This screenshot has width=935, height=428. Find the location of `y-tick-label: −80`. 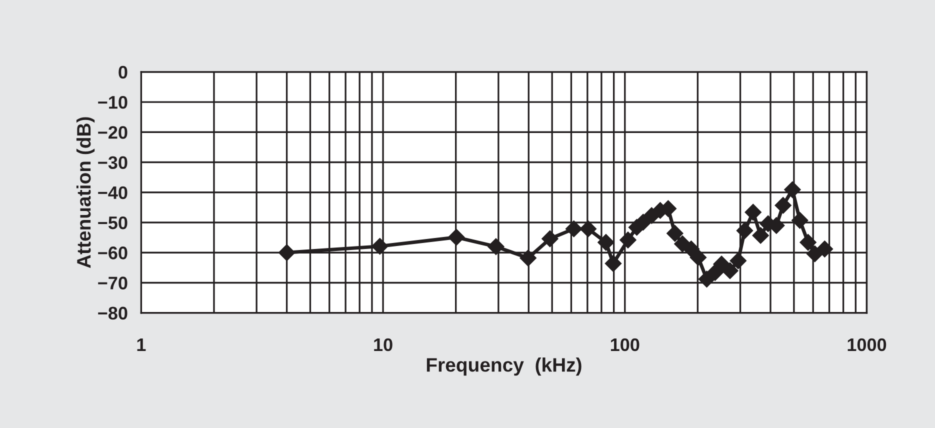

y-tick-label: −80 is located at coordinates (113, 313).